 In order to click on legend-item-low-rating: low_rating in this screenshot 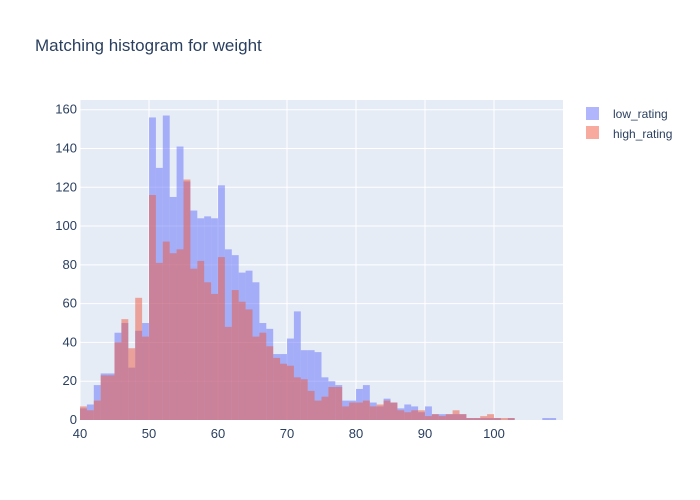, I will do `click(627, 114)`.